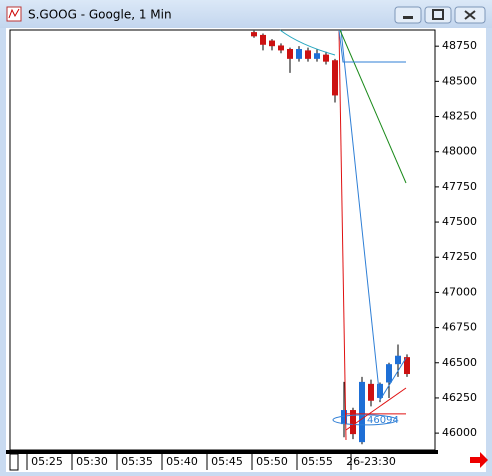 The height and width of the screenshot is (476, 492). Describe the element at coordinates (272, 461) in the screenshot. I see `x-tick-label: 05:50` at that location.